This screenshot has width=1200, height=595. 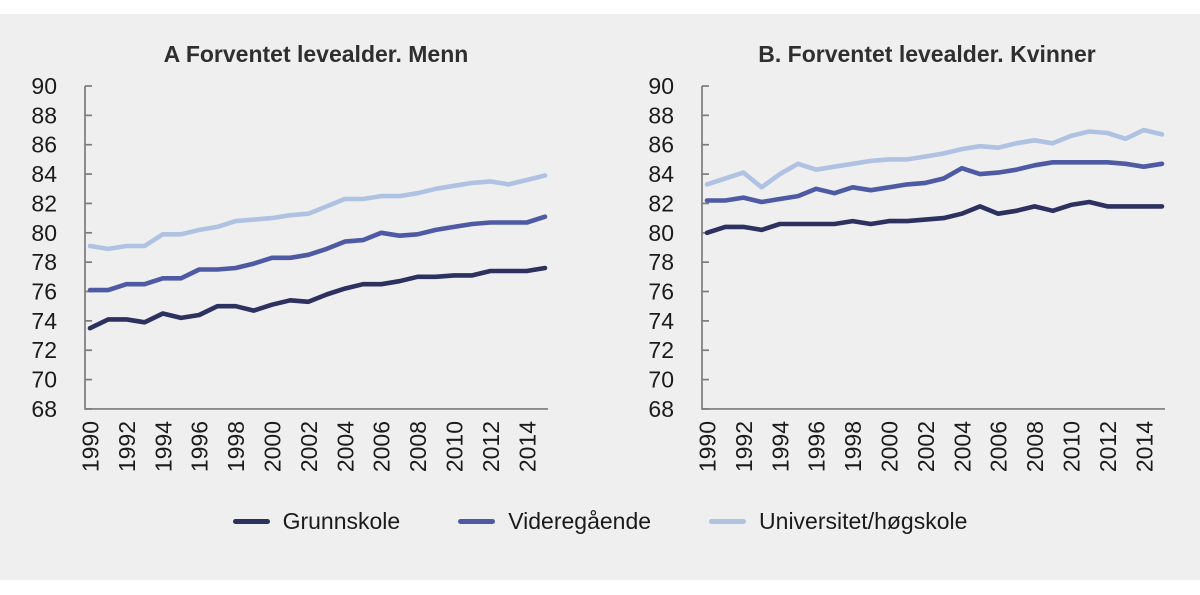 What do you see at coordinates (341, 520) in the screenshot?
I see `legend-label-grunnskole: Grunnskole` at bounding box center [341, 520].